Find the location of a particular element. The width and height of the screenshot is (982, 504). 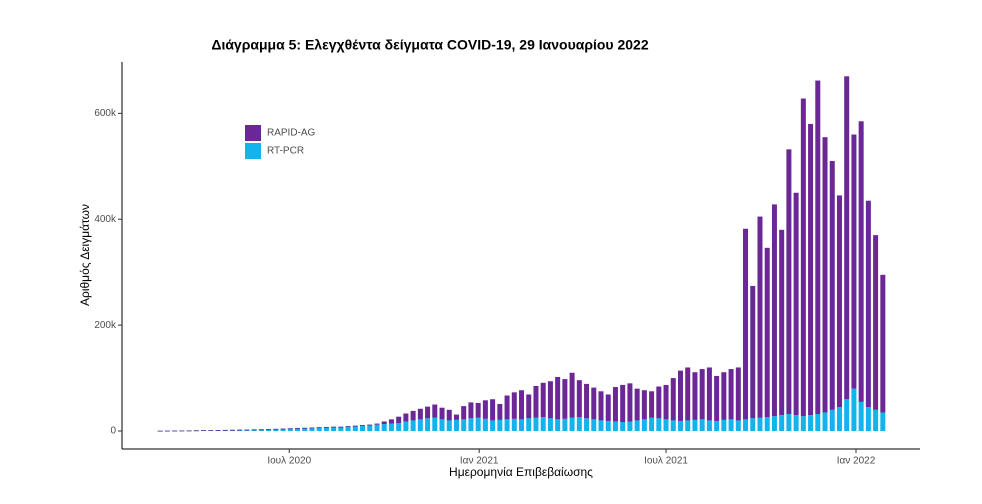

legend-swatch is located at coordinates (253, 133).